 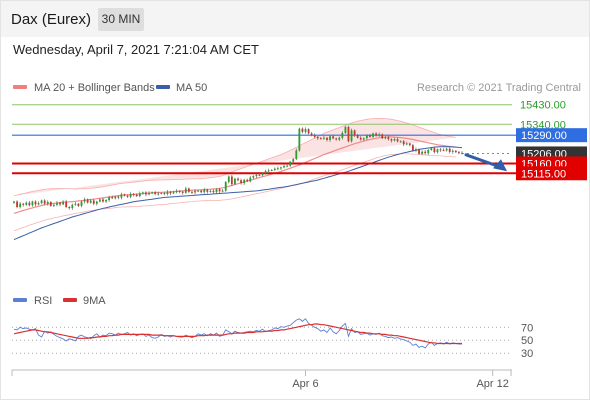 What do you see at coordinates (499, 88) in the screenshot?
I see `credit-label: Research © 2021 Trading Central` at bounding box center [499, 88].